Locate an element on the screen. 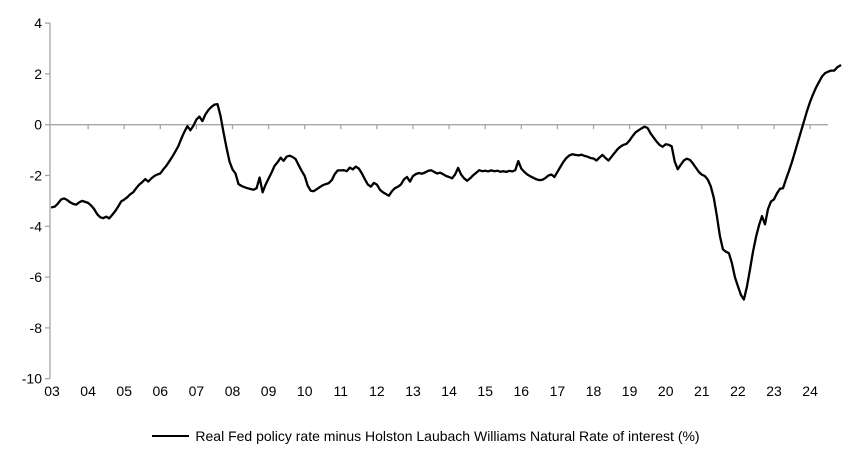 The width and height of the screenshot is (852, 471). x-axis-tick-label: 21 is located at coordinates (702, 391).